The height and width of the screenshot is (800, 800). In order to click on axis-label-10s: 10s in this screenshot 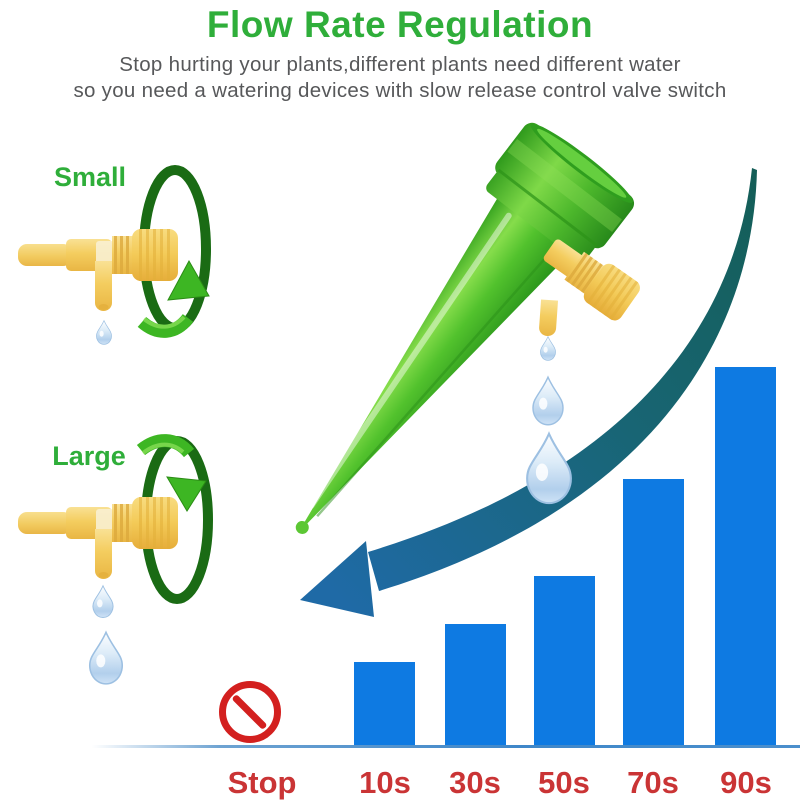, I will do `click(385, 782)`.